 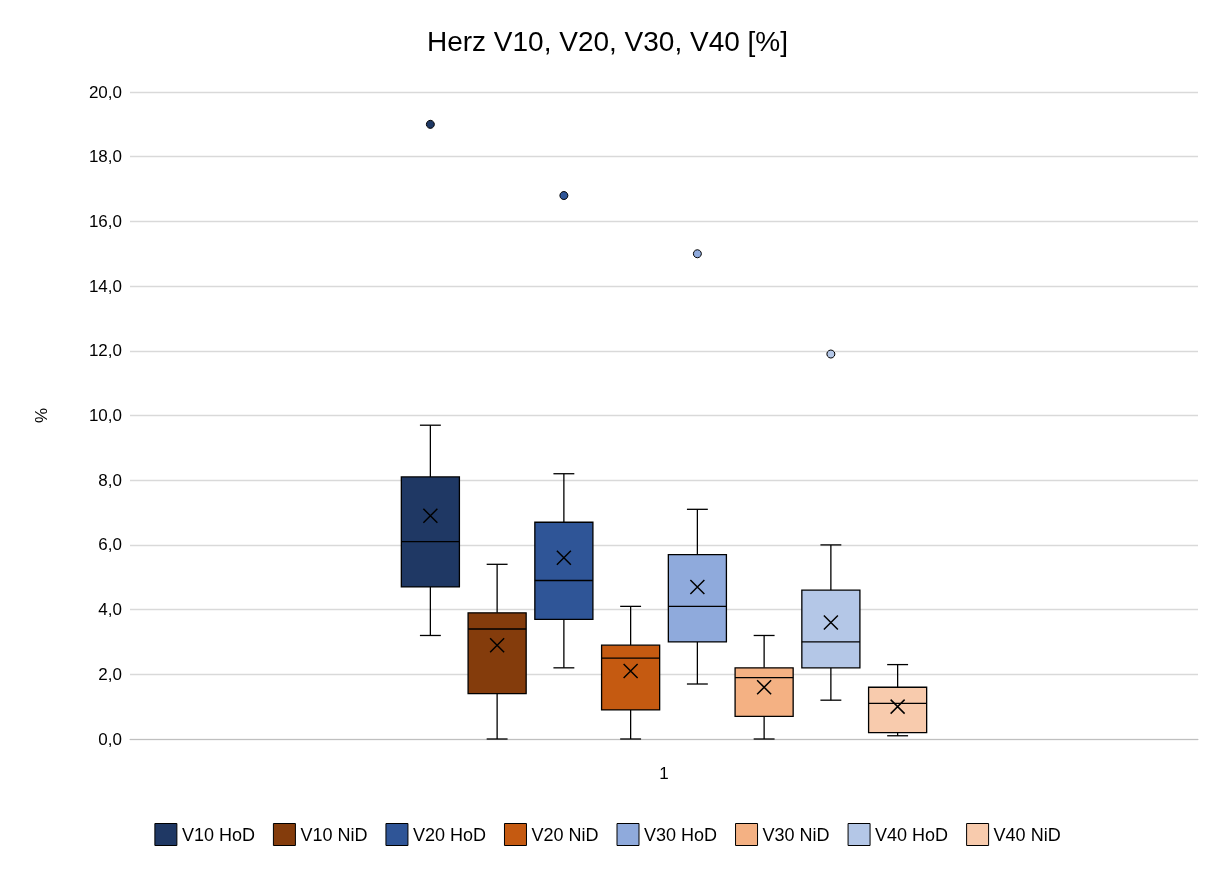 I want to click on legend-label: V40 NiD, so click(x=1027, y=834).